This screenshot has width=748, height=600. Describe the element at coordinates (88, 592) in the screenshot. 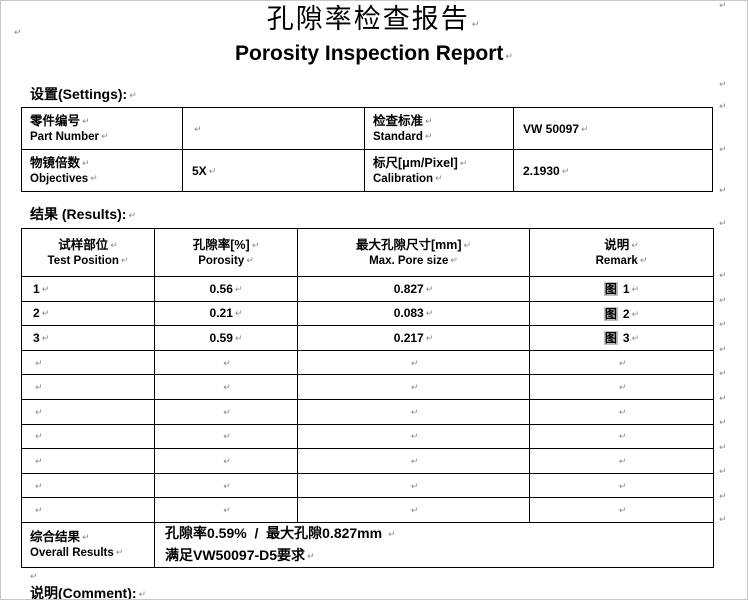

I see `comment-heading: 说明(Comment): ↵` at that location.